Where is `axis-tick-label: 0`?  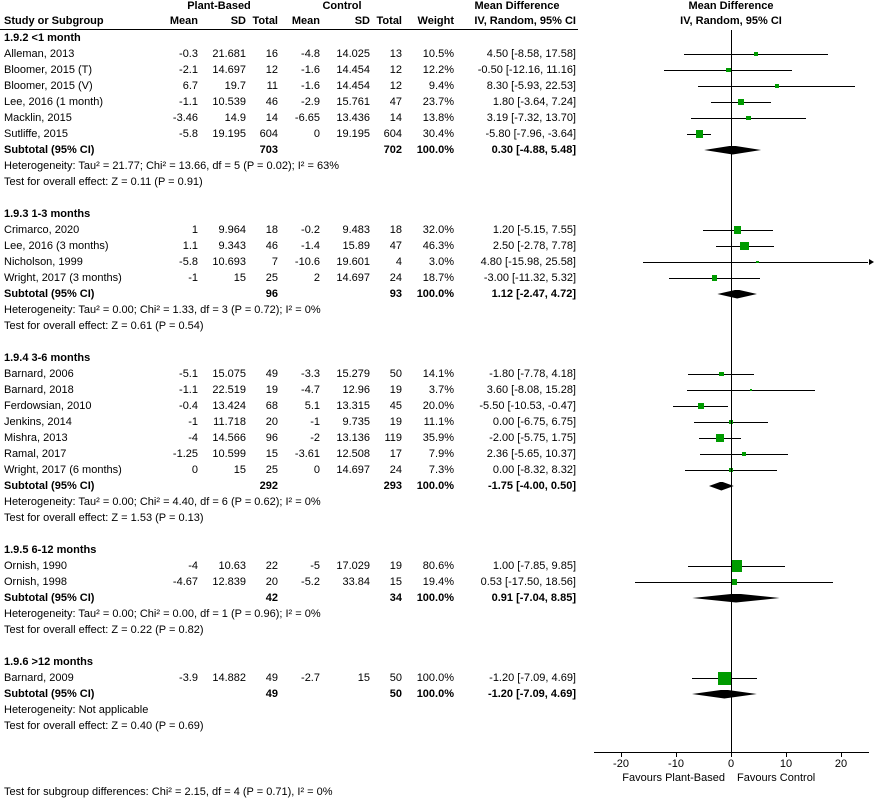 axis-tick-label: 0 is located at coordinates (731, 764).